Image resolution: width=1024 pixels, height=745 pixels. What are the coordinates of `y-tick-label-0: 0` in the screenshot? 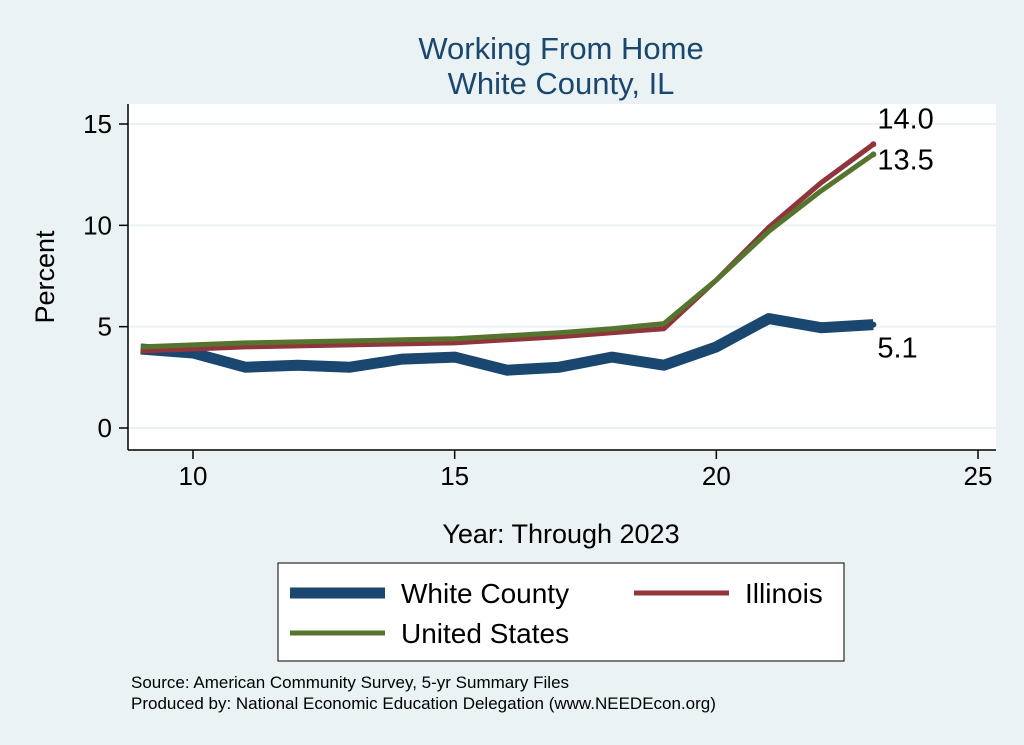 It's located at (105, 428).